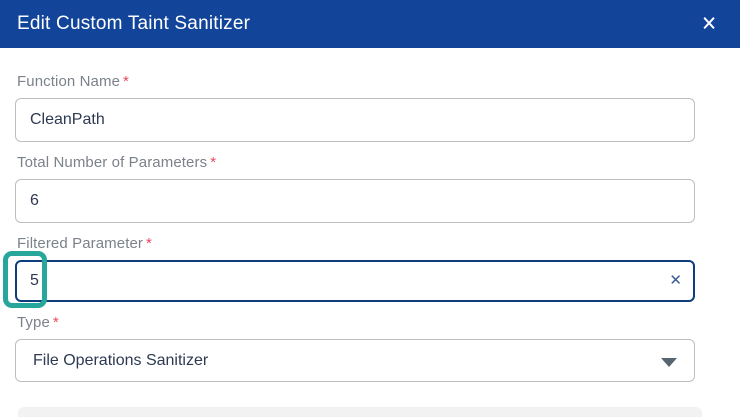 The width and height of the screenshot is (740, 417). Describe the element at coordinates (356, 322) in the screenshot. I see `type-label: Type *` at that location.